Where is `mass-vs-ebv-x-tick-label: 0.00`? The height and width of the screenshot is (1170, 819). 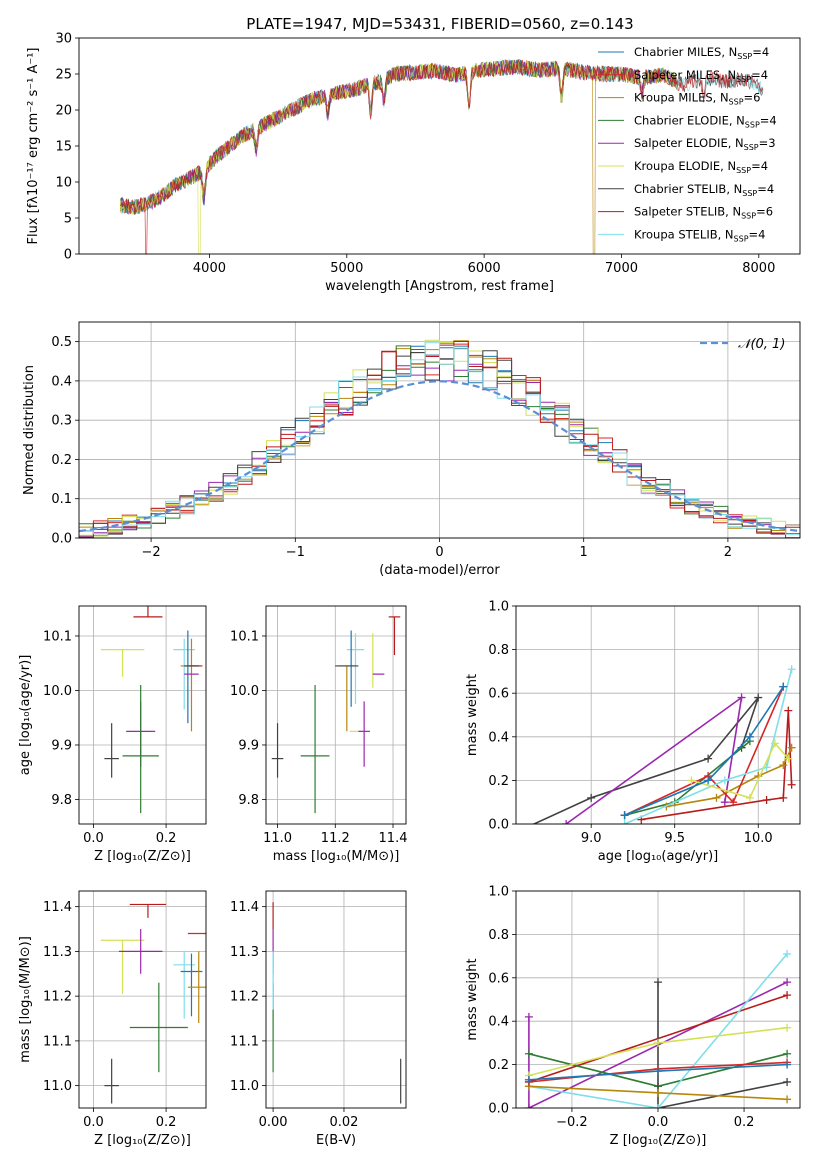 mass-vs-ebv-x-tick-label: 0.00 is located at coordinates (273, 1122).